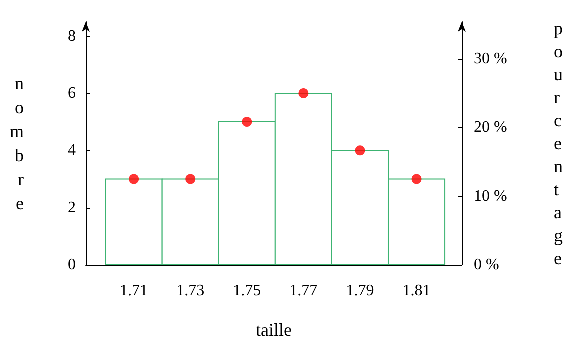 The height and width of the screenshot is (349, 586). Describe the element at coordinates (304, 291) in the screenshot. I see `x-tick-label: 1.77` at that location.